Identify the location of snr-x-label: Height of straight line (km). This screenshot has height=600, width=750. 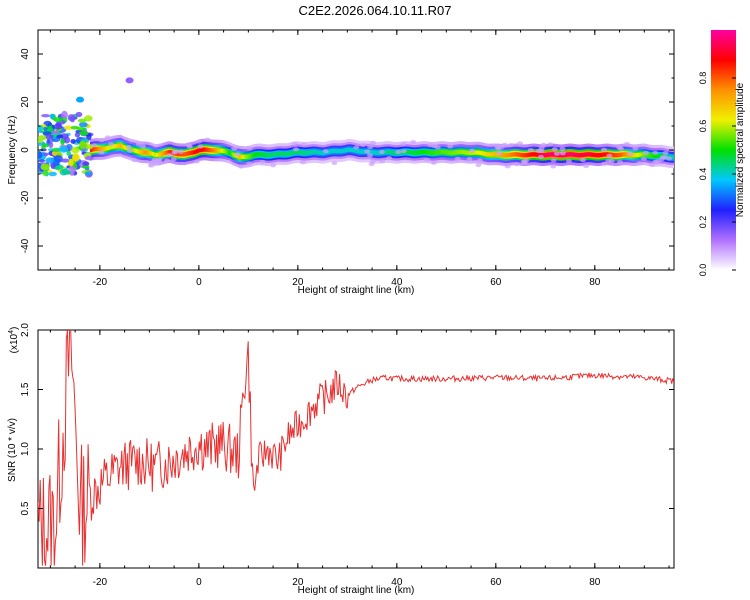
(356, 590).